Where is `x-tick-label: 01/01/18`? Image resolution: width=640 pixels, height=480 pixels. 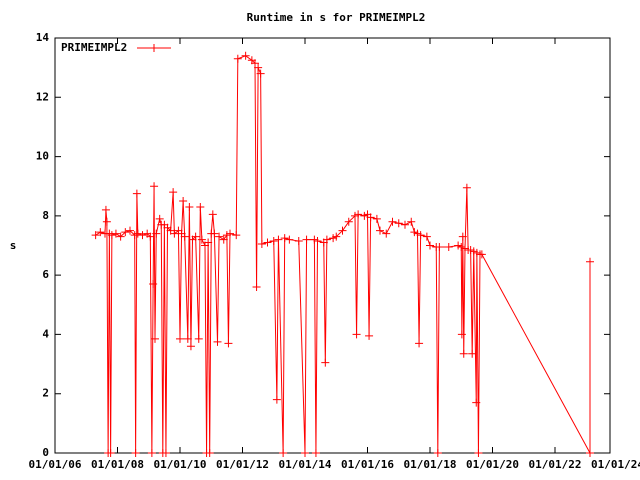 x-tick-label: 01/01/18 is located at coordinates (430, 464).